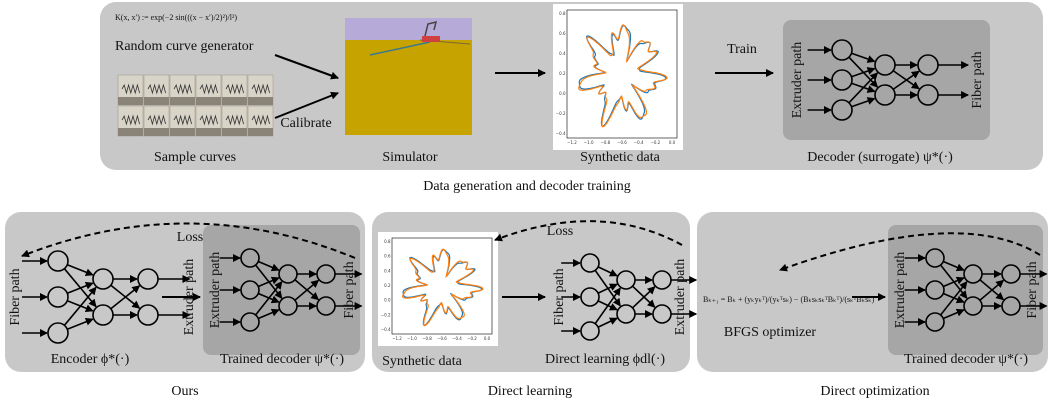 The image size is (1053, 402). I want to click on x-tick-label: −0.8, so click(605, 142).